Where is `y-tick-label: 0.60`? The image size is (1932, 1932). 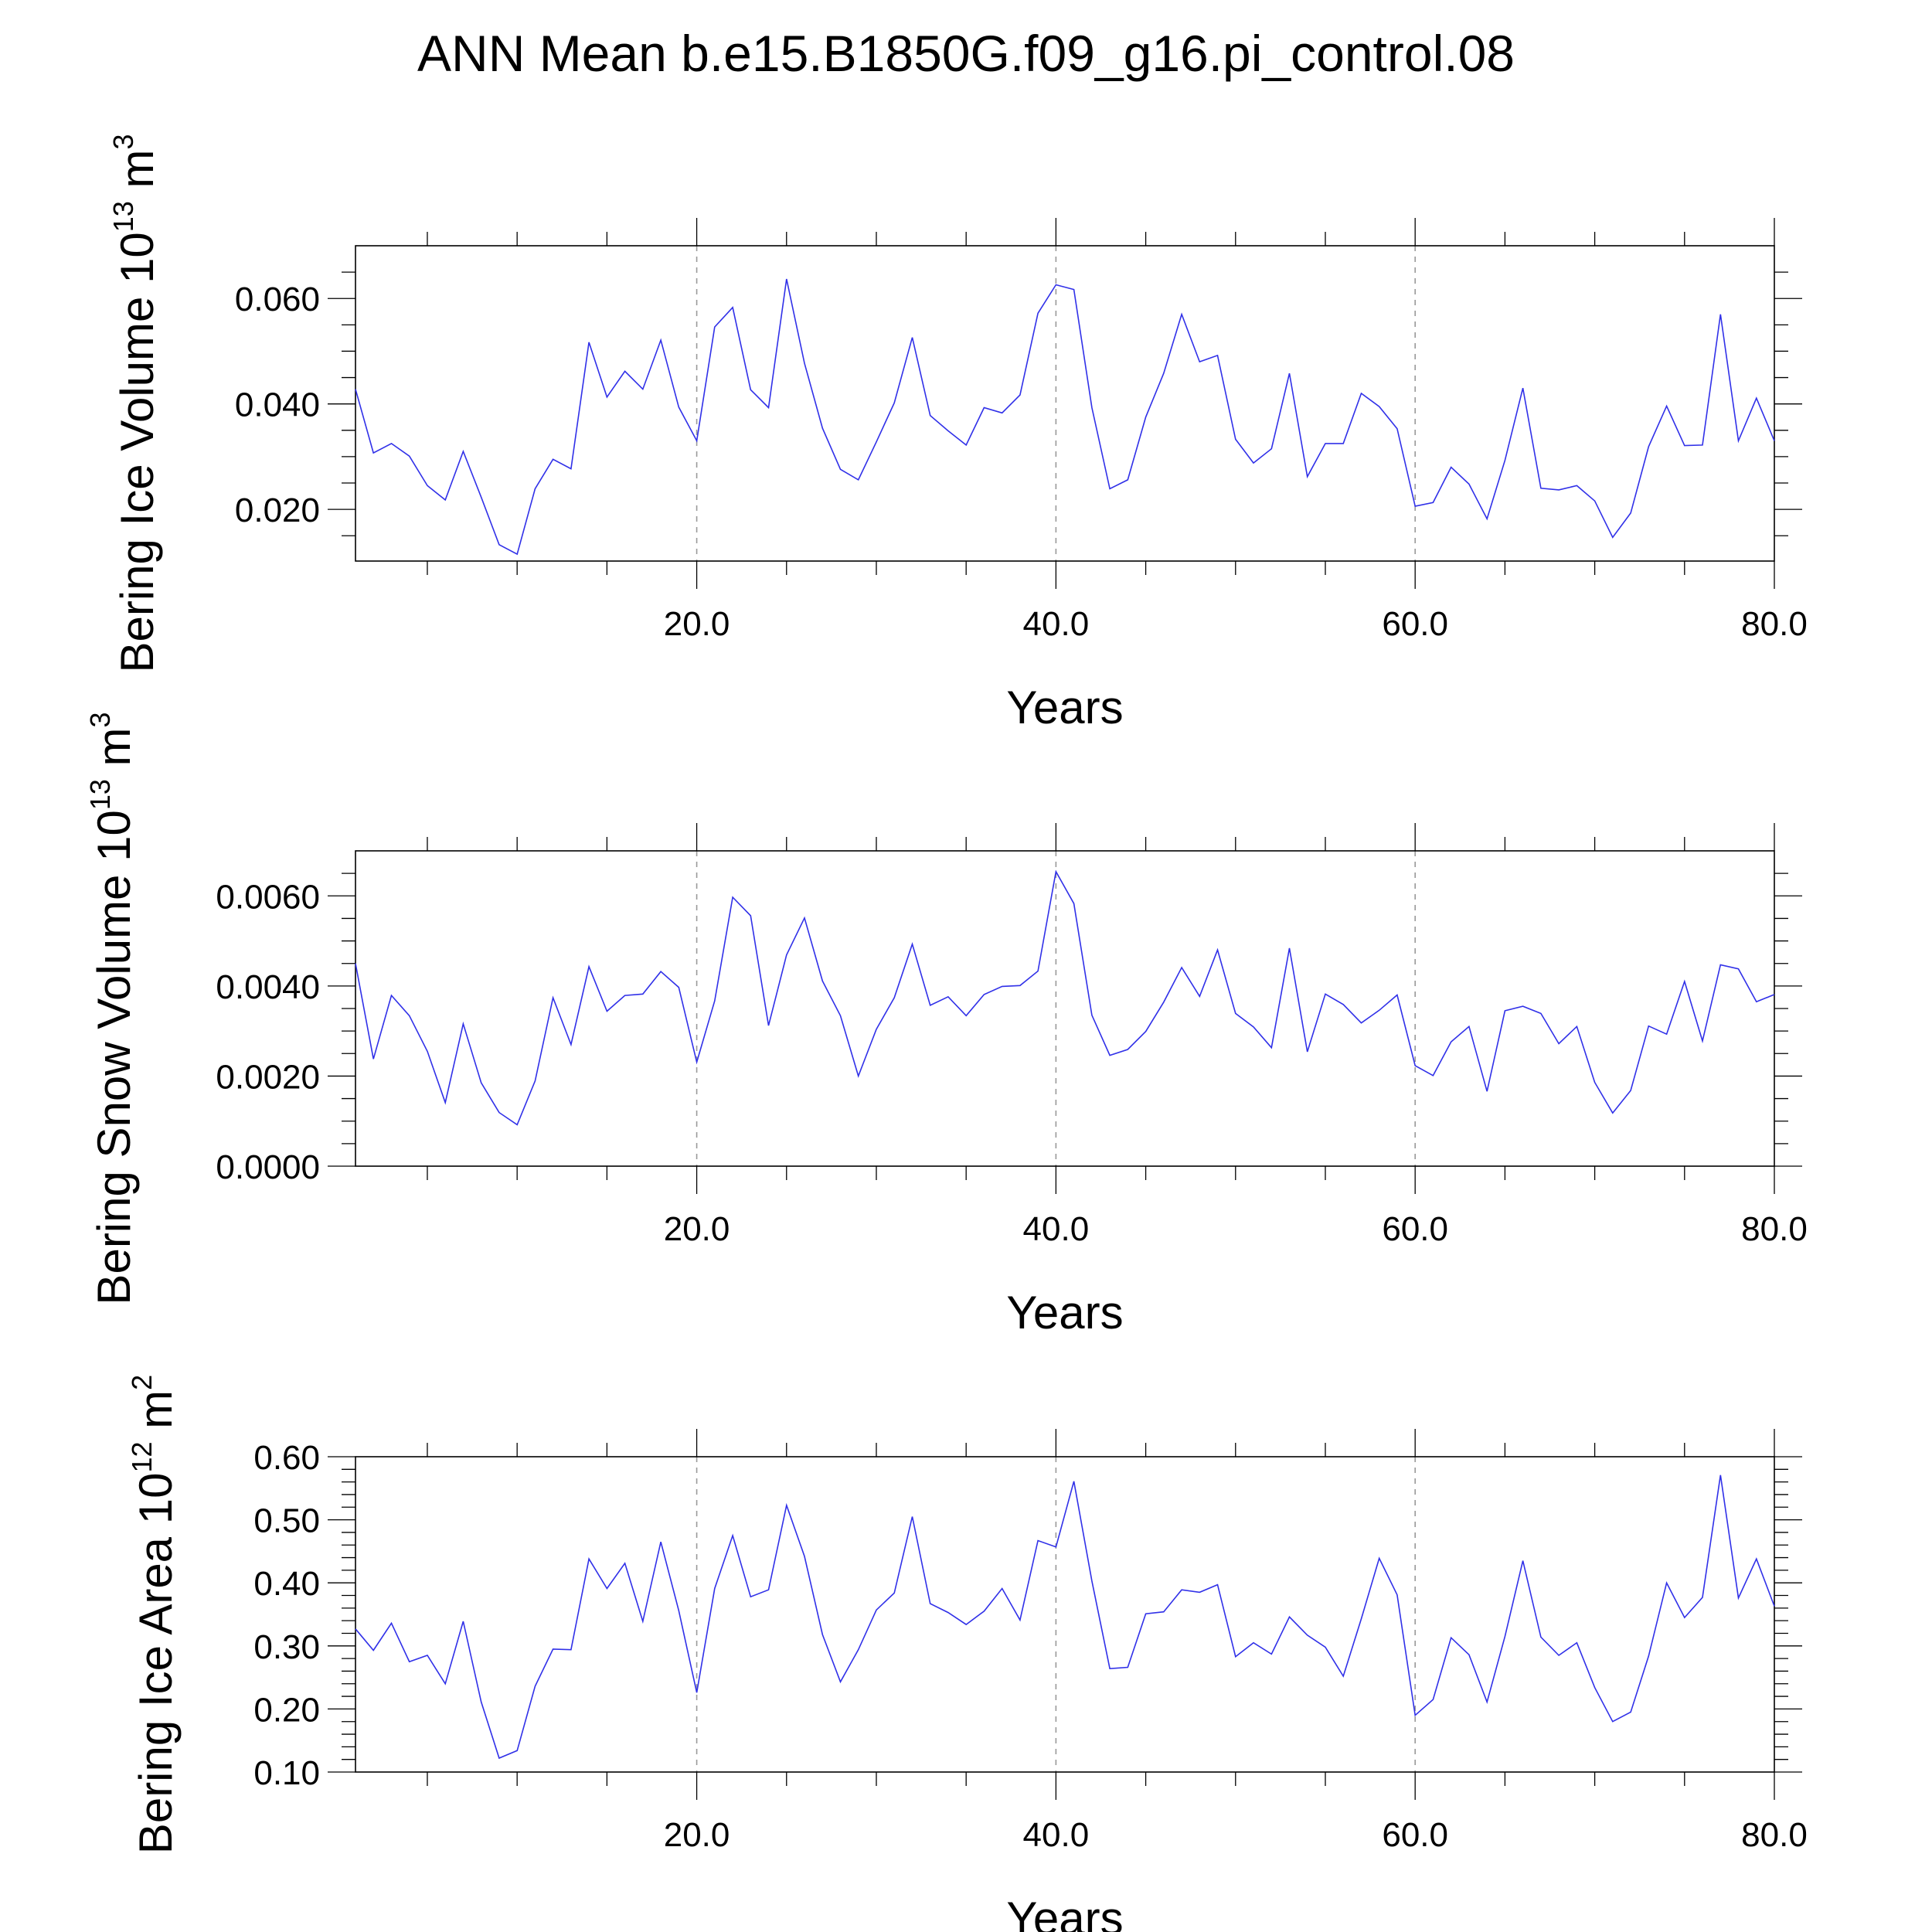
y-tick-label: 0.60 is located at coordinates (287, 1458).